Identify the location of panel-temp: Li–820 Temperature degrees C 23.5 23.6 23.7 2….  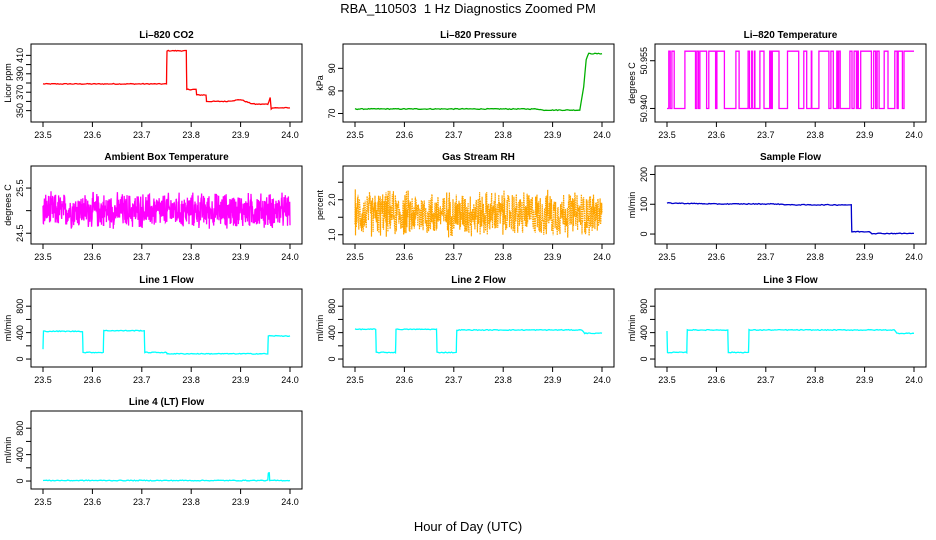
(777, 85).